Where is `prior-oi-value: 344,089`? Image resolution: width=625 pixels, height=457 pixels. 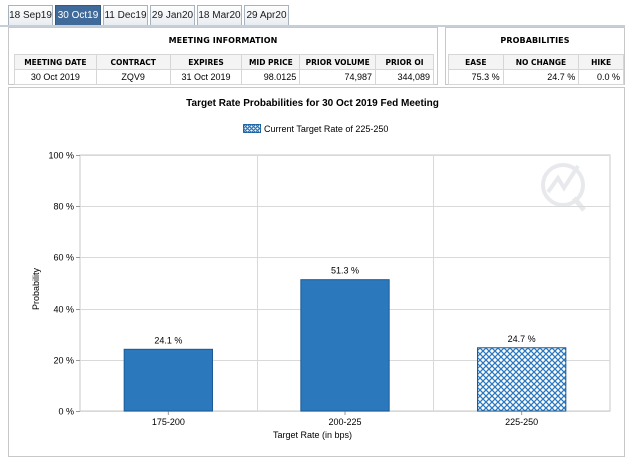 prior-oi-value: 344,089 is located at coordinates (404, 77).